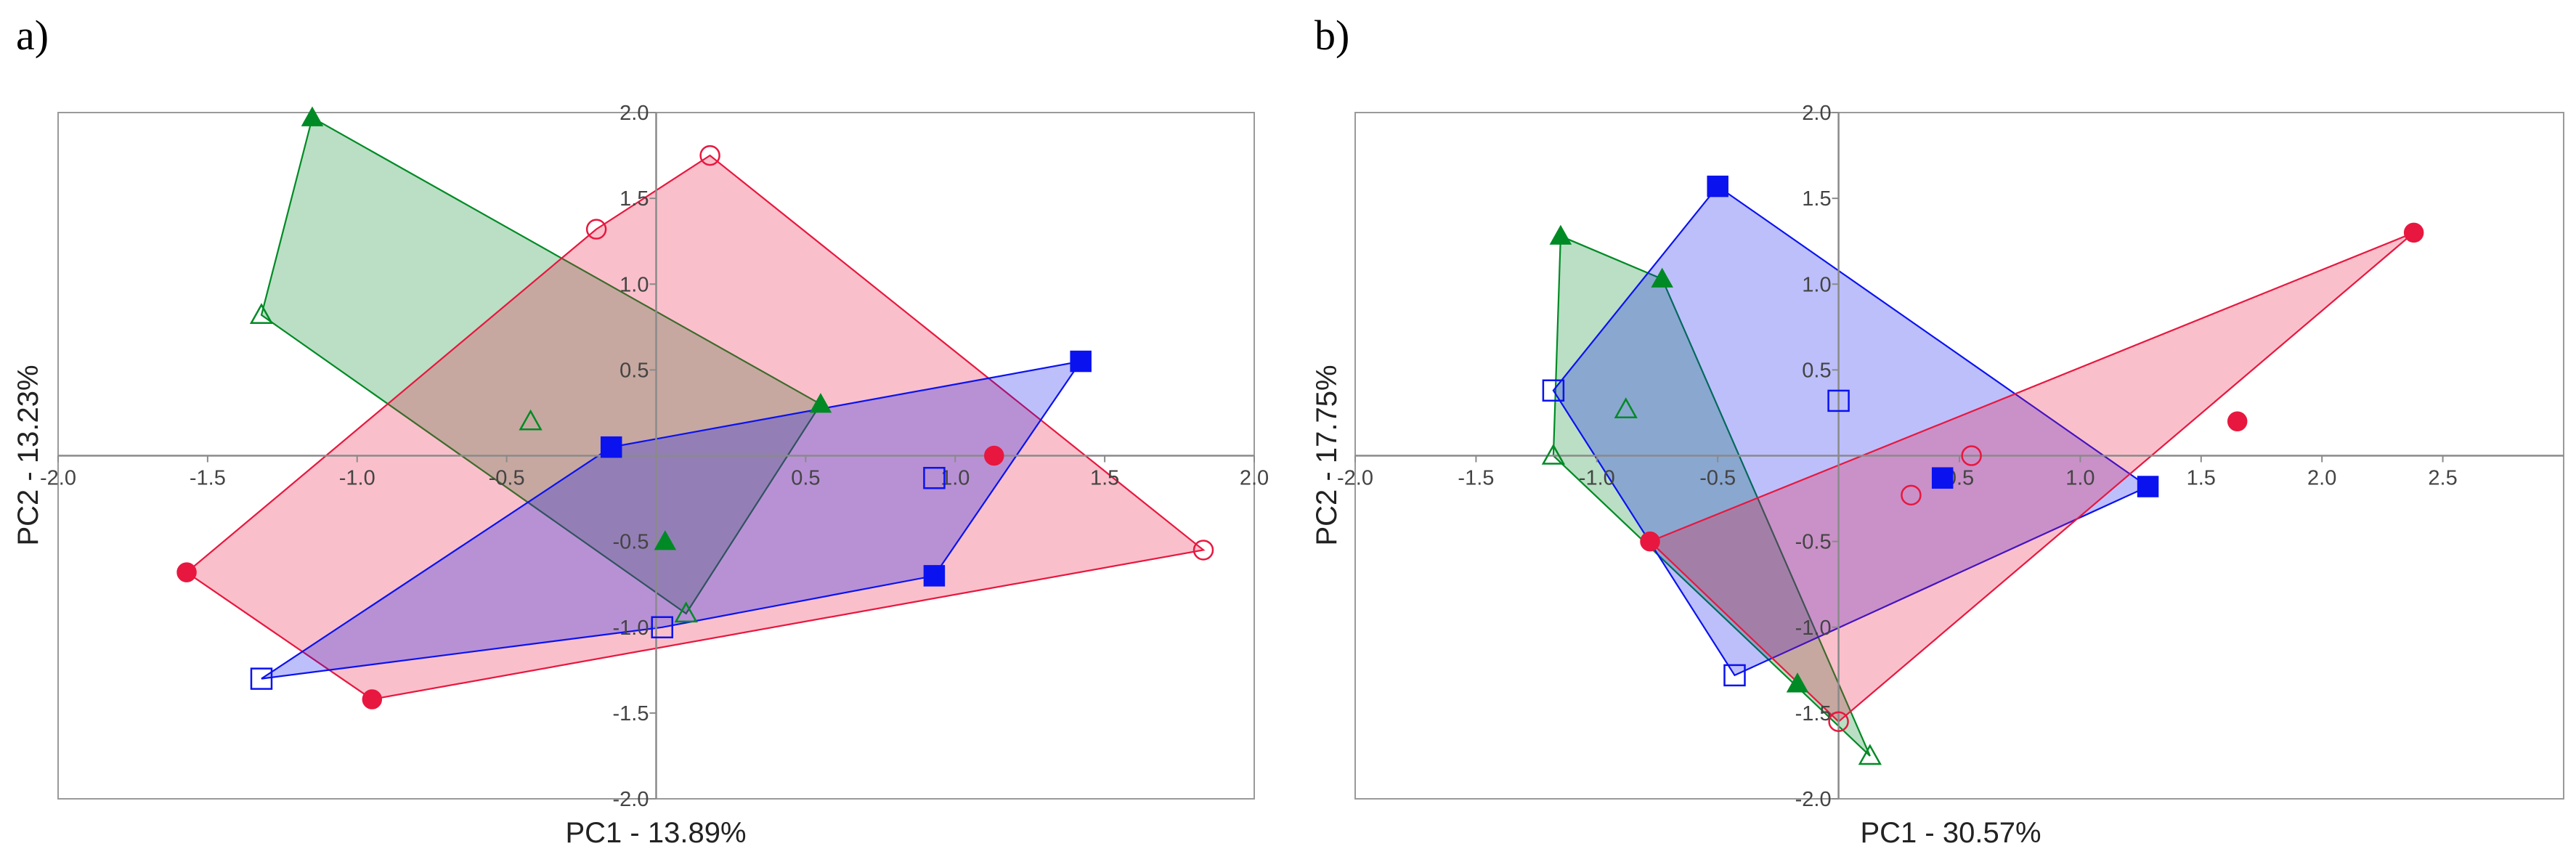  Describe the element at coordinates (2442, 478) in the screenshot. I see `x-tick-label: 2.5` at that location.